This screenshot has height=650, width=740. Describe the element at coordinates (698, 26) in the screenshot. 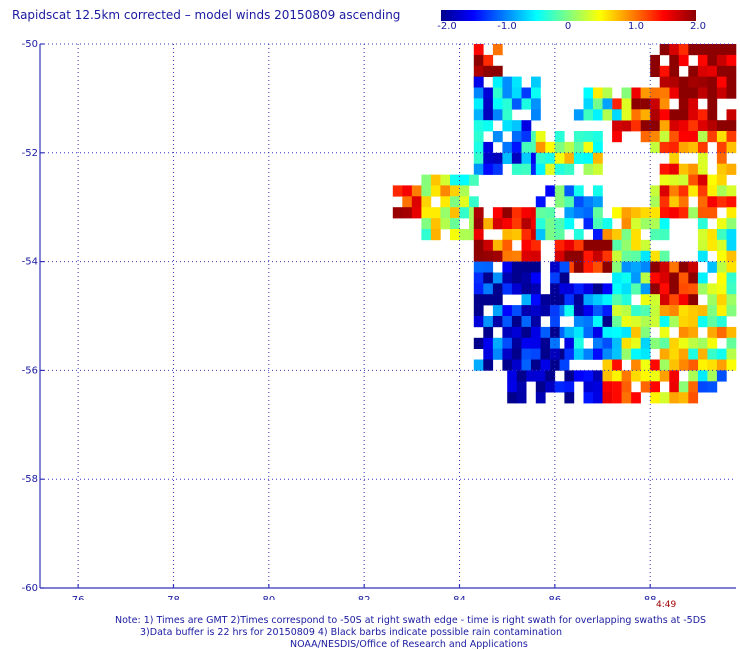

I see `colorbar-tick-label: 2.0` at that location.